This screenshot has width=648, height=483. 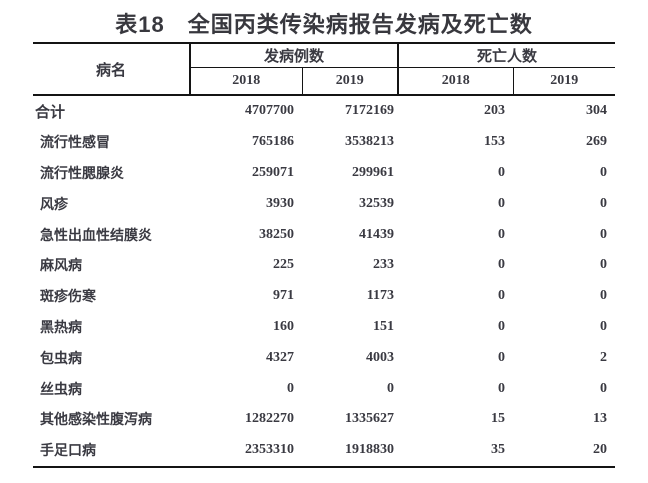 I want to click on disease-name-cell: 黑热病, so click(x=61, y=326).